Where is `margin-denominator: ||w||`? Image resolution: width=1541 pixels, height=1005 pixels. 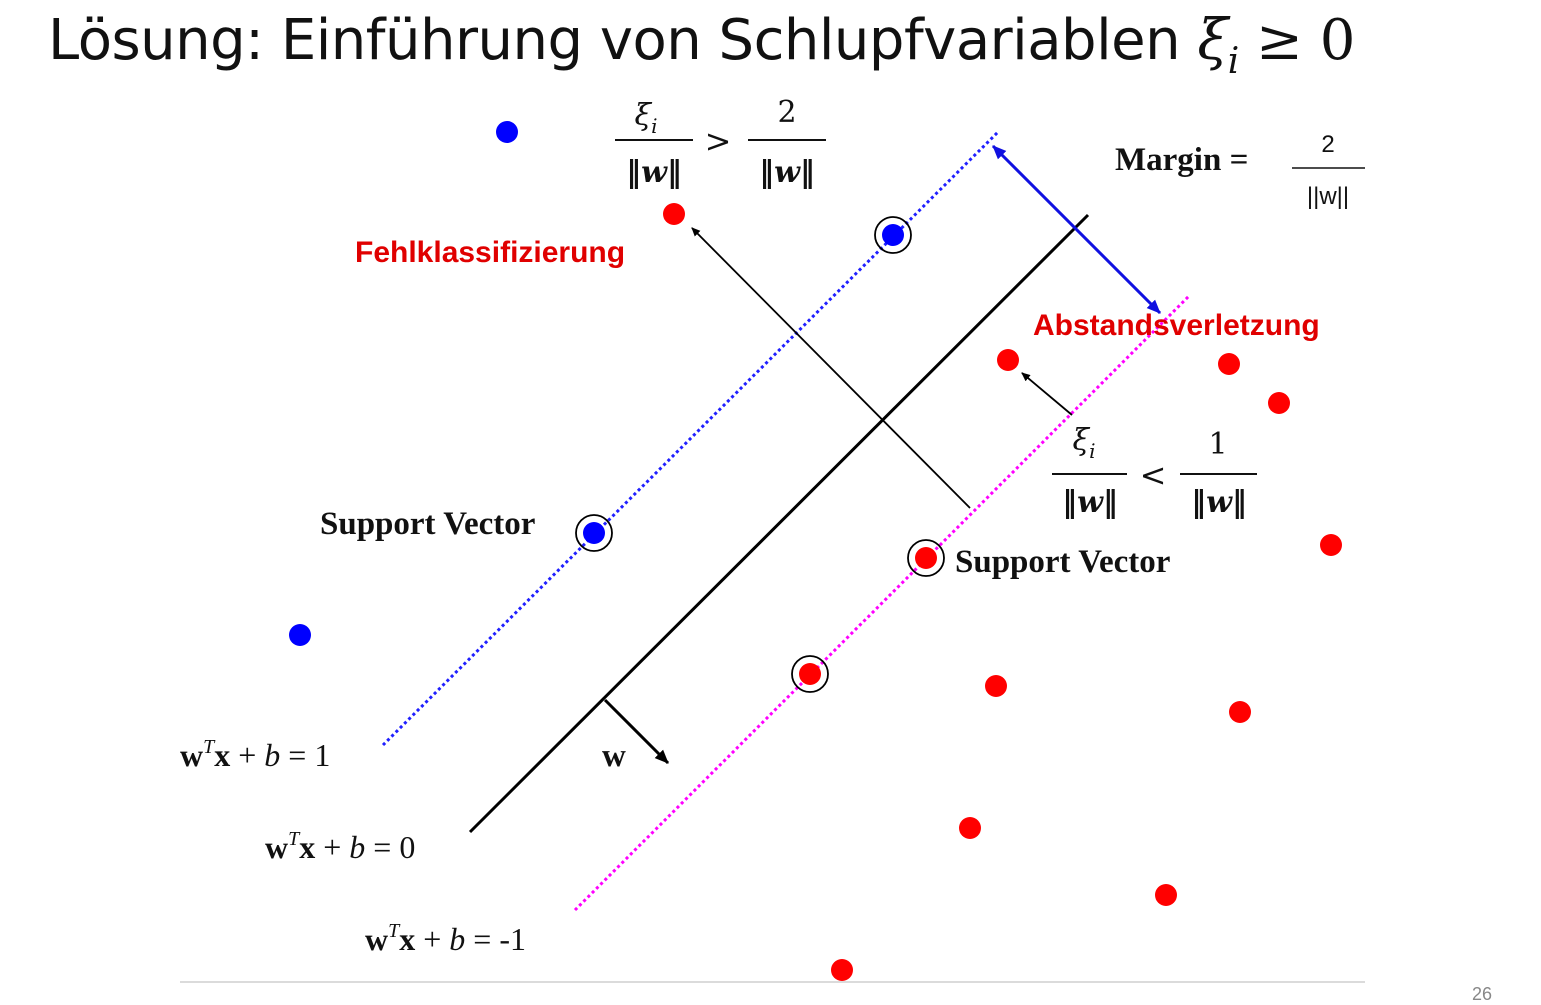
margin-denominator: ||w|| is located at coordinates (1328, 196).